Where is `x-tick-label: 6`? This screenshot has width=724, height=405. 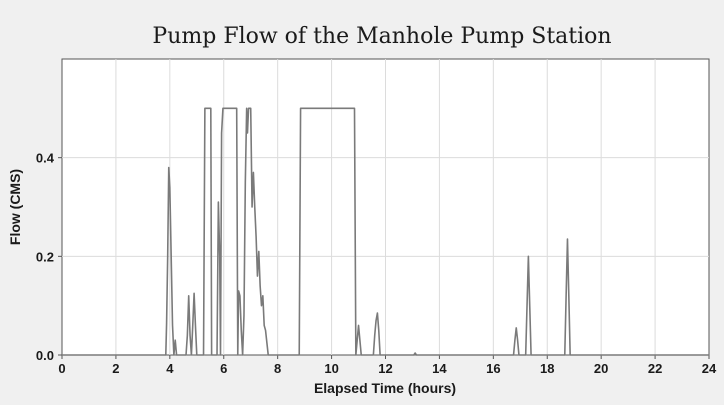 x-tick-label: 6 is located at coordinates (223, 368).